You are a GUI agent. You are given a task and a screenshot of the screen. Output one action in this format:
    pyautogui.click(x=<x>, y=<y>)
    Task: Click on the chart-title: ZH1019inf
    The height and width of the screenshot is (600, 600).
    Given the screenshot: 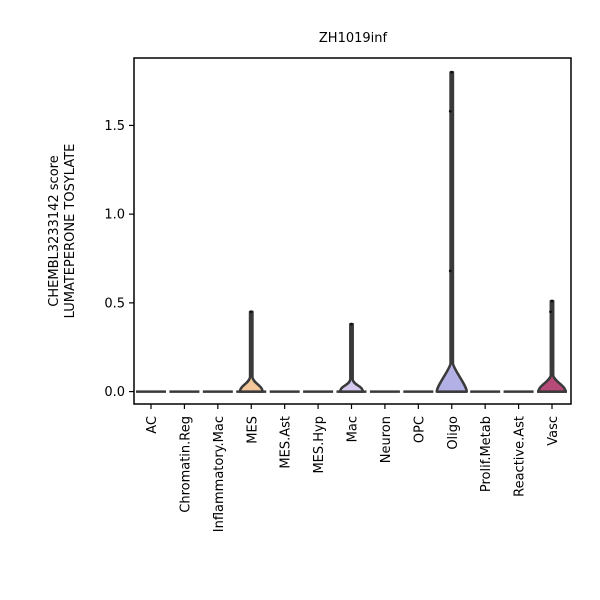 What is the action you would take?
    pyautogui.click(x=353, y=38)
    